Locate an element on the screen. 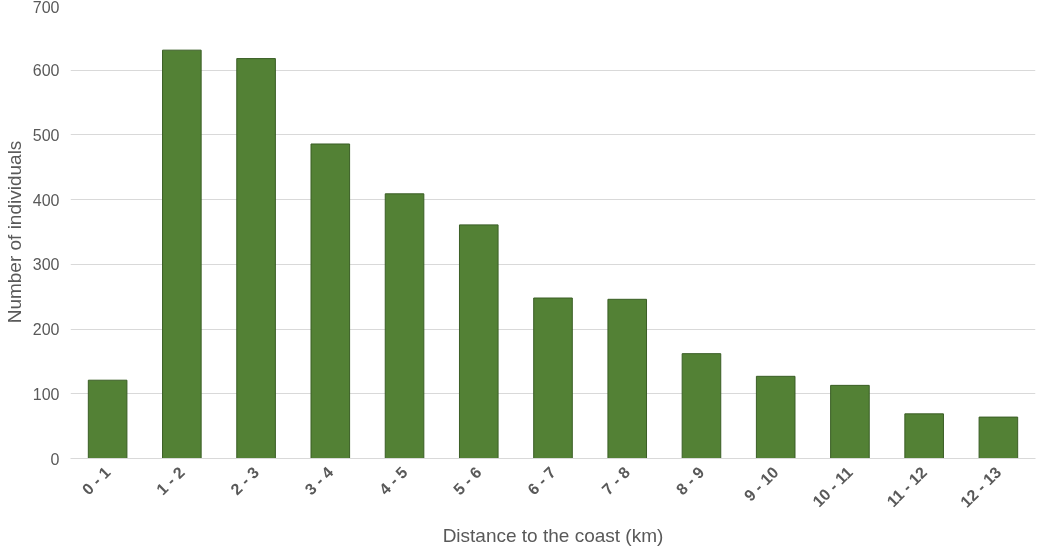  y-tick-label: 600 is located at coordinates (46, 71).